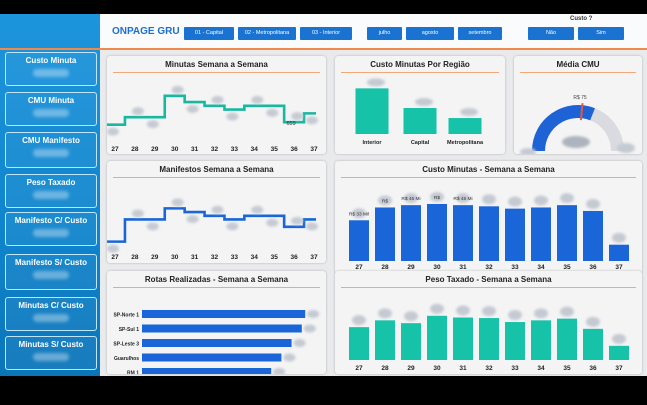  I want to click on kpi-value-blurred, so click(51, 195).